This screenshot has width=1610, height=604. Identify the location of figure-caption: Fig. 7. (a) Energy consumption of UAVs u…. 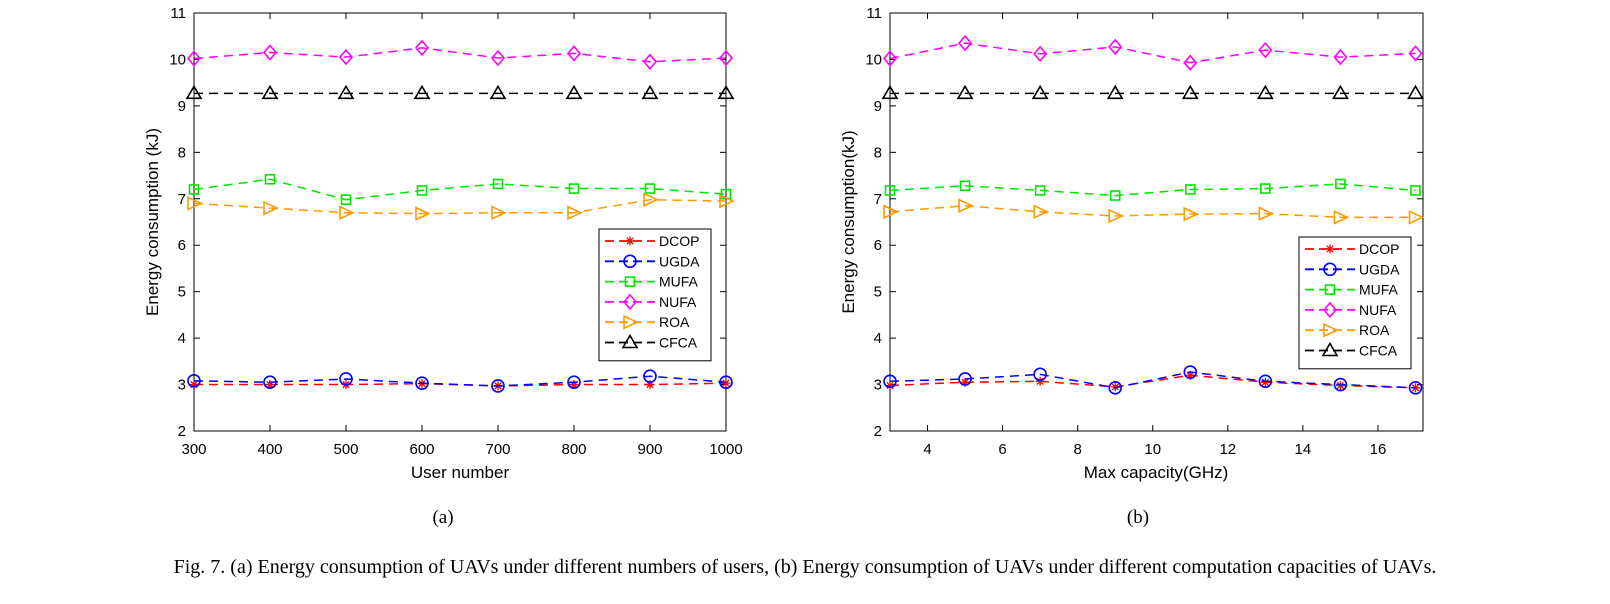
(805, 567).